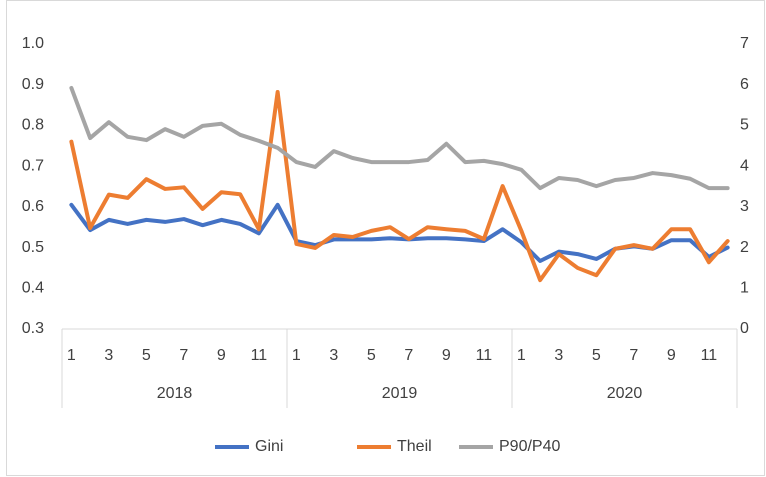 The image size is (766, 477). Describe the element at coordinates (744, 125) in the screenshot. I see `y2-tick-label: 5` at that location.